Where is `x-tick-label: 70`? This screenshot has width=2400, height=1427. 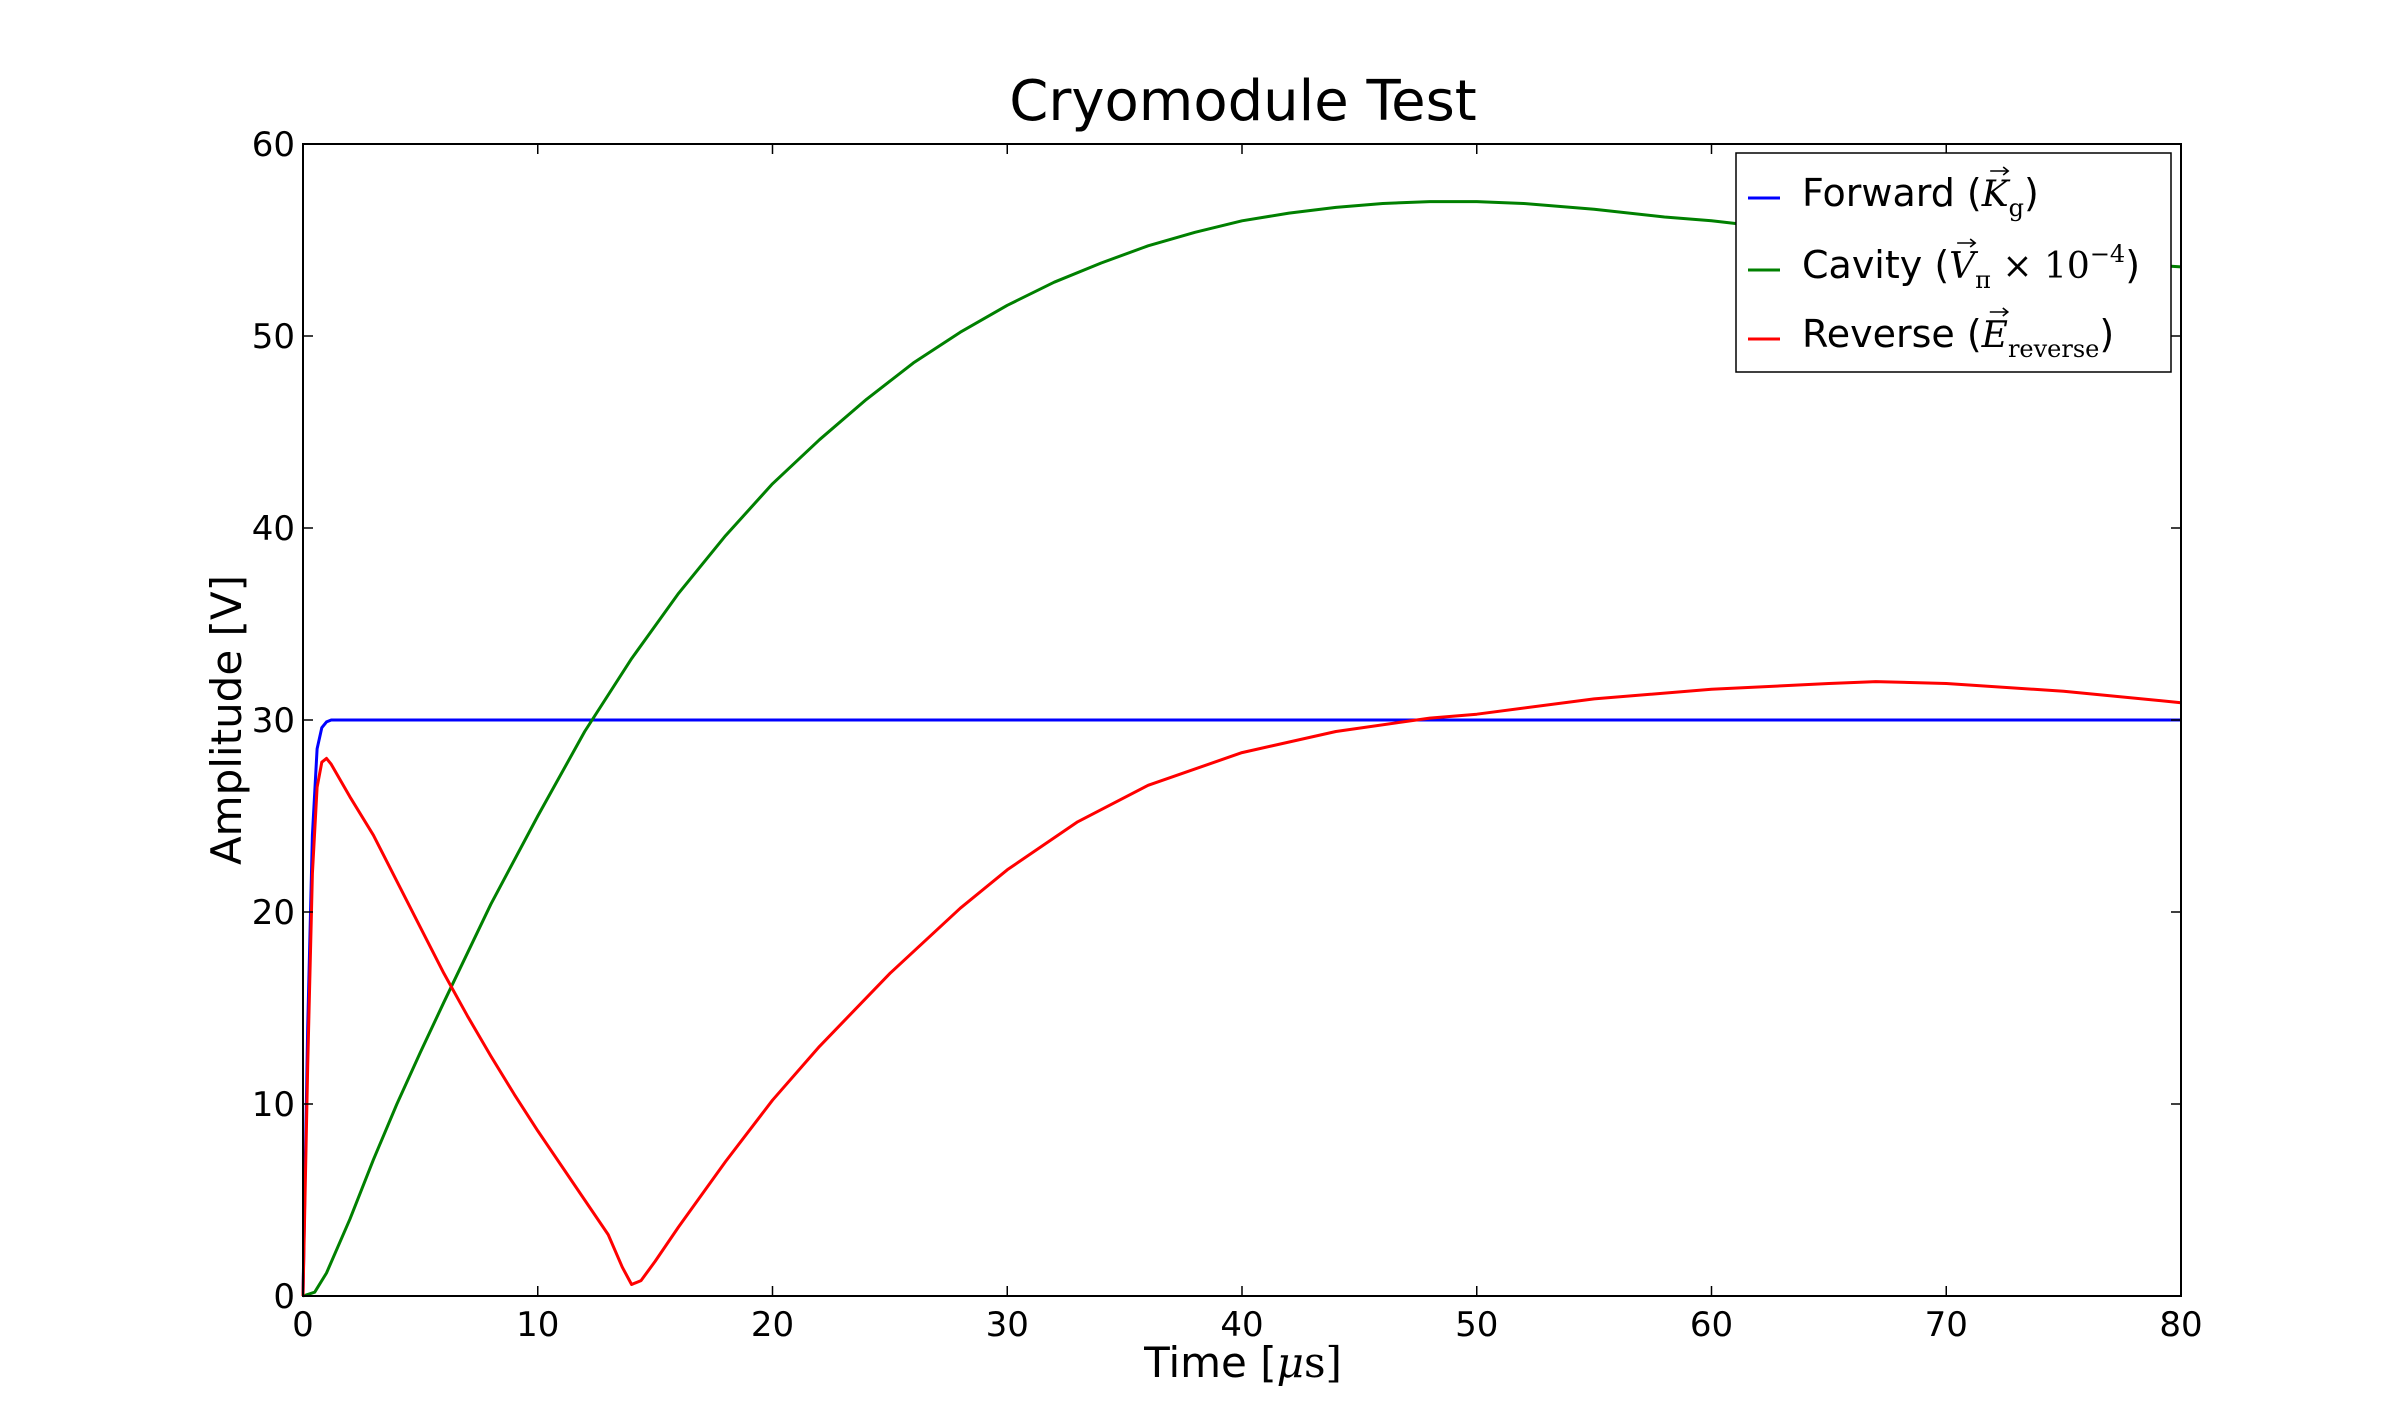
x-tick-label: 70 is located at coordinates (1946, 1325).